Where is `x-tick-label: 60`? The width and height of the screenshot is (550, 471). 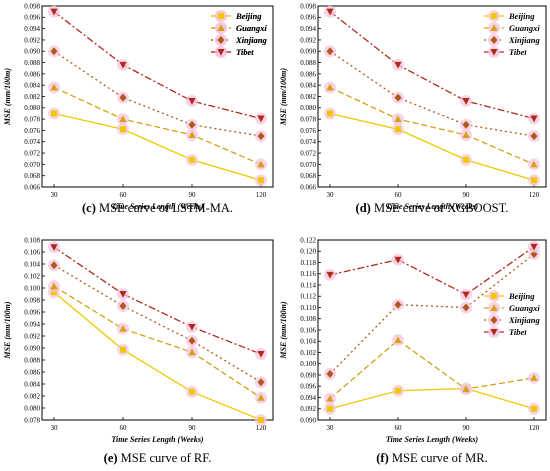 x-tick-label: 60 is located at coordinates (399, 195).